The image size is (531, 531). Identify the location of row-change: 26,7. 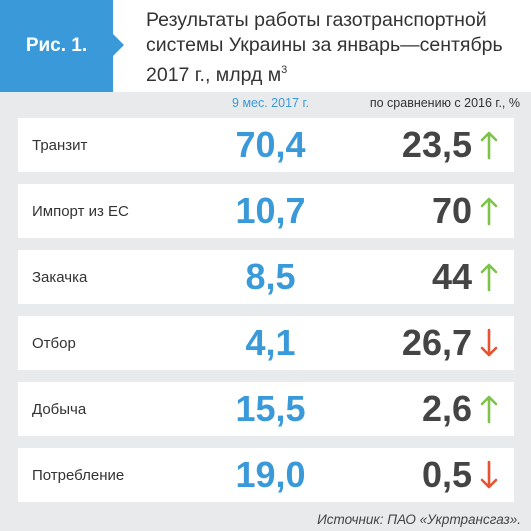
(436, 342).